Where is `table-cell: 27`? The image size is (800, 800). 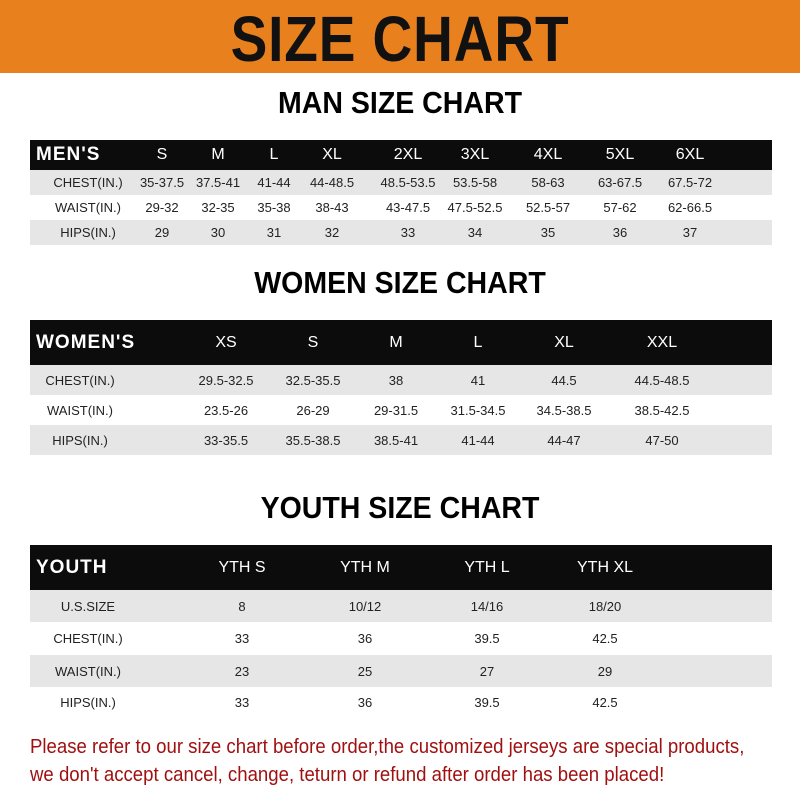
table-cell: 27 is located at coordinates (487, 671).